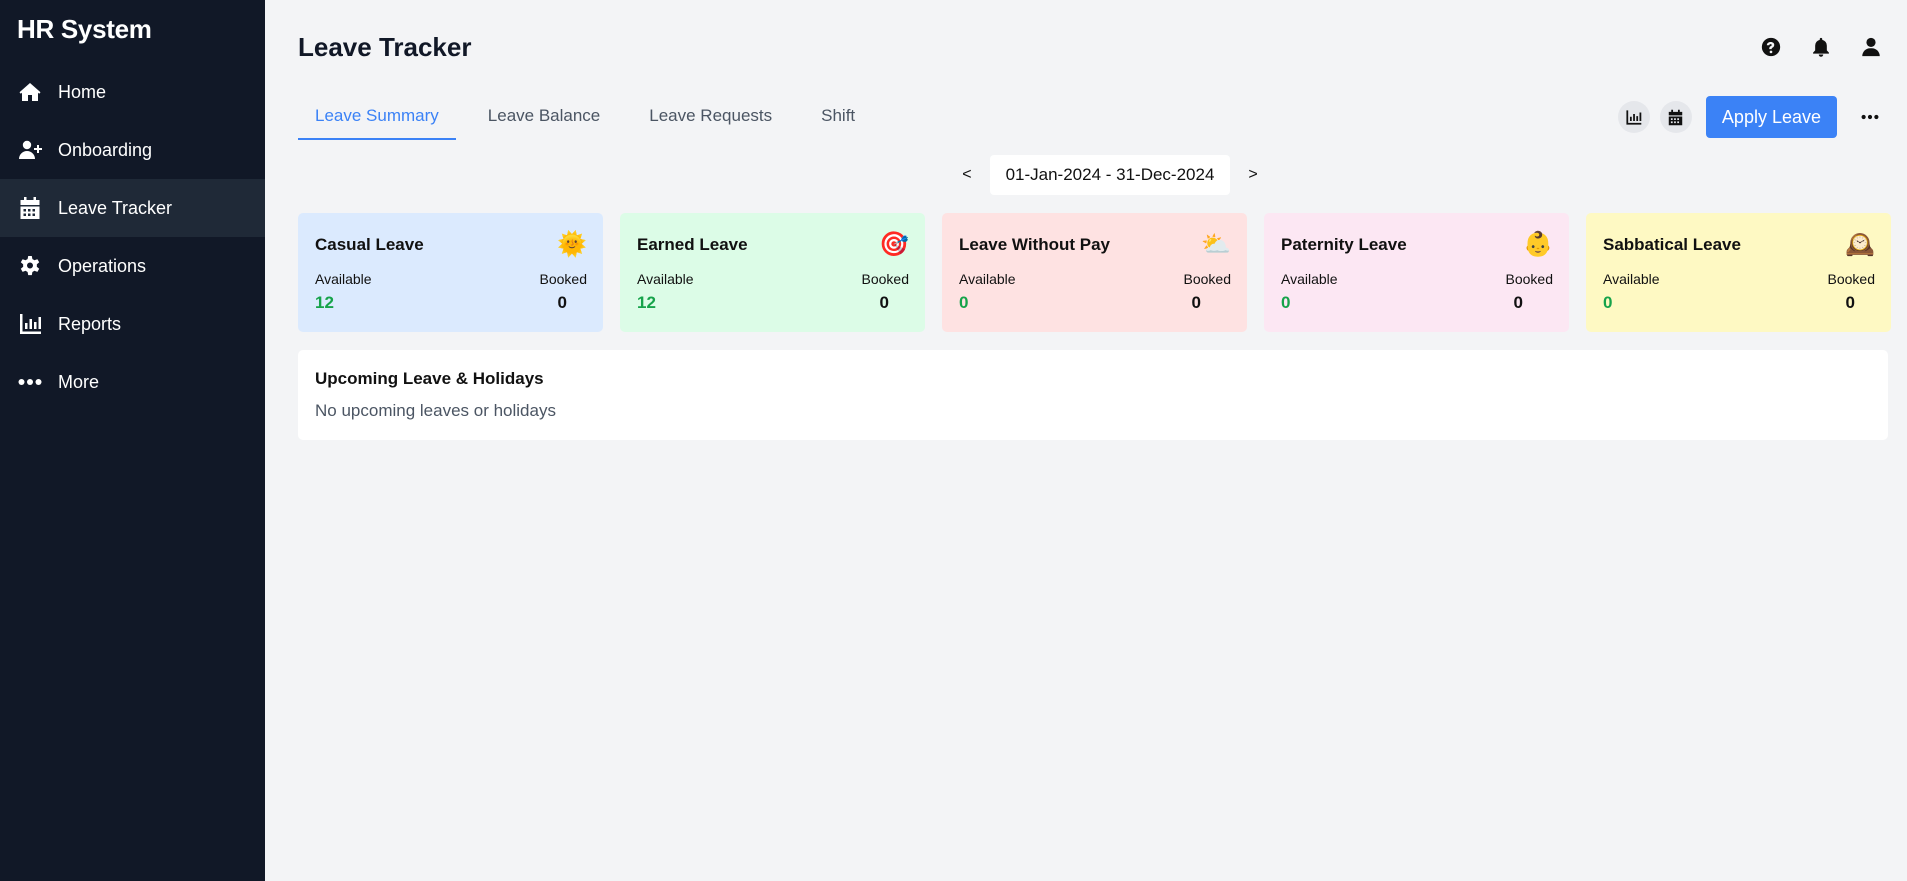 The width and height of the screenshot is (1907, 881). What do you see at coordinates (377, 118) in the screenshot?
I see `tab-leave-summary: Leave Summary` at bounding box center [377, 118].